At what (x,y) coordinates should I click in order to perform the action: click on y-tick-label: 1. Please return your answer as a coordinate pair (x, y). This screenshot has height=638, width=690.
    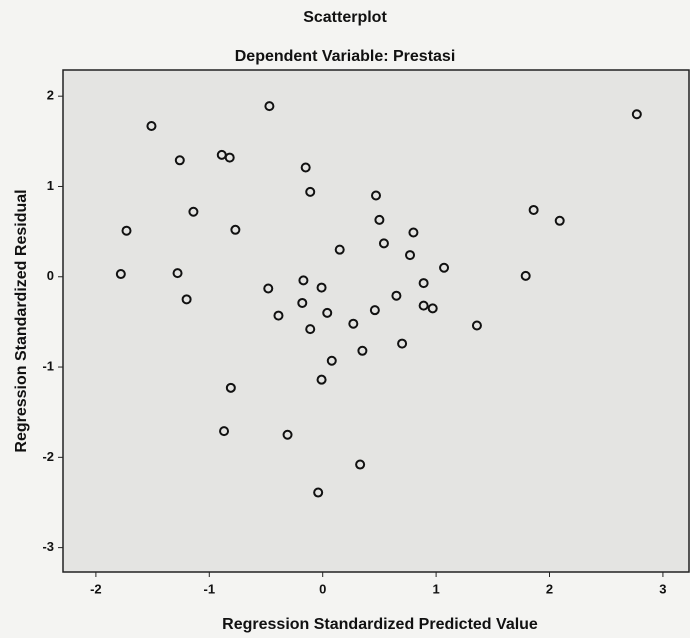
    Looking at the image, I should click on (50, 185).